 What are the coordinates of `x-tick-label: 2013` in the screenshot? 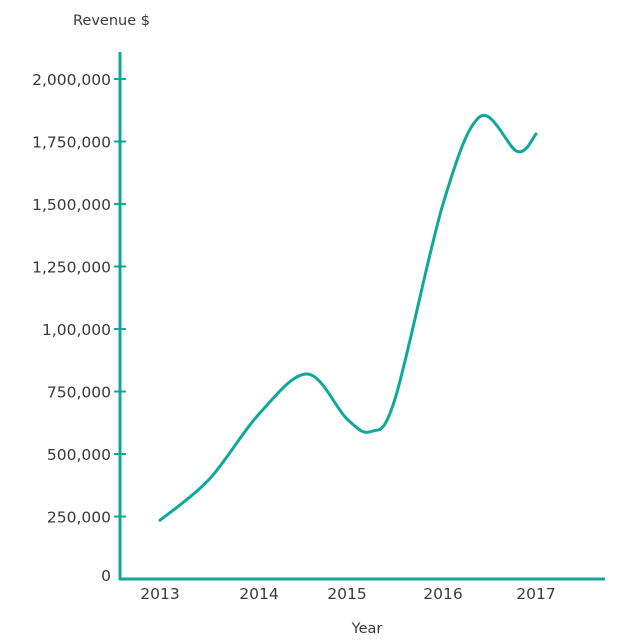 It's located at (159, 594).